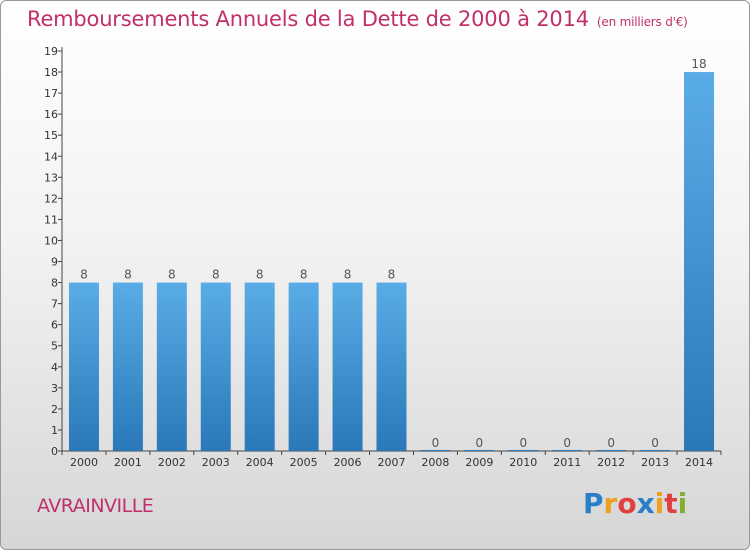 The height and width of the screenshot is (550, 750). What do you see at coordinates (128, 462) in the screenshot?
I see `x-tick-label: 2001` at bounding box center [128, 462].